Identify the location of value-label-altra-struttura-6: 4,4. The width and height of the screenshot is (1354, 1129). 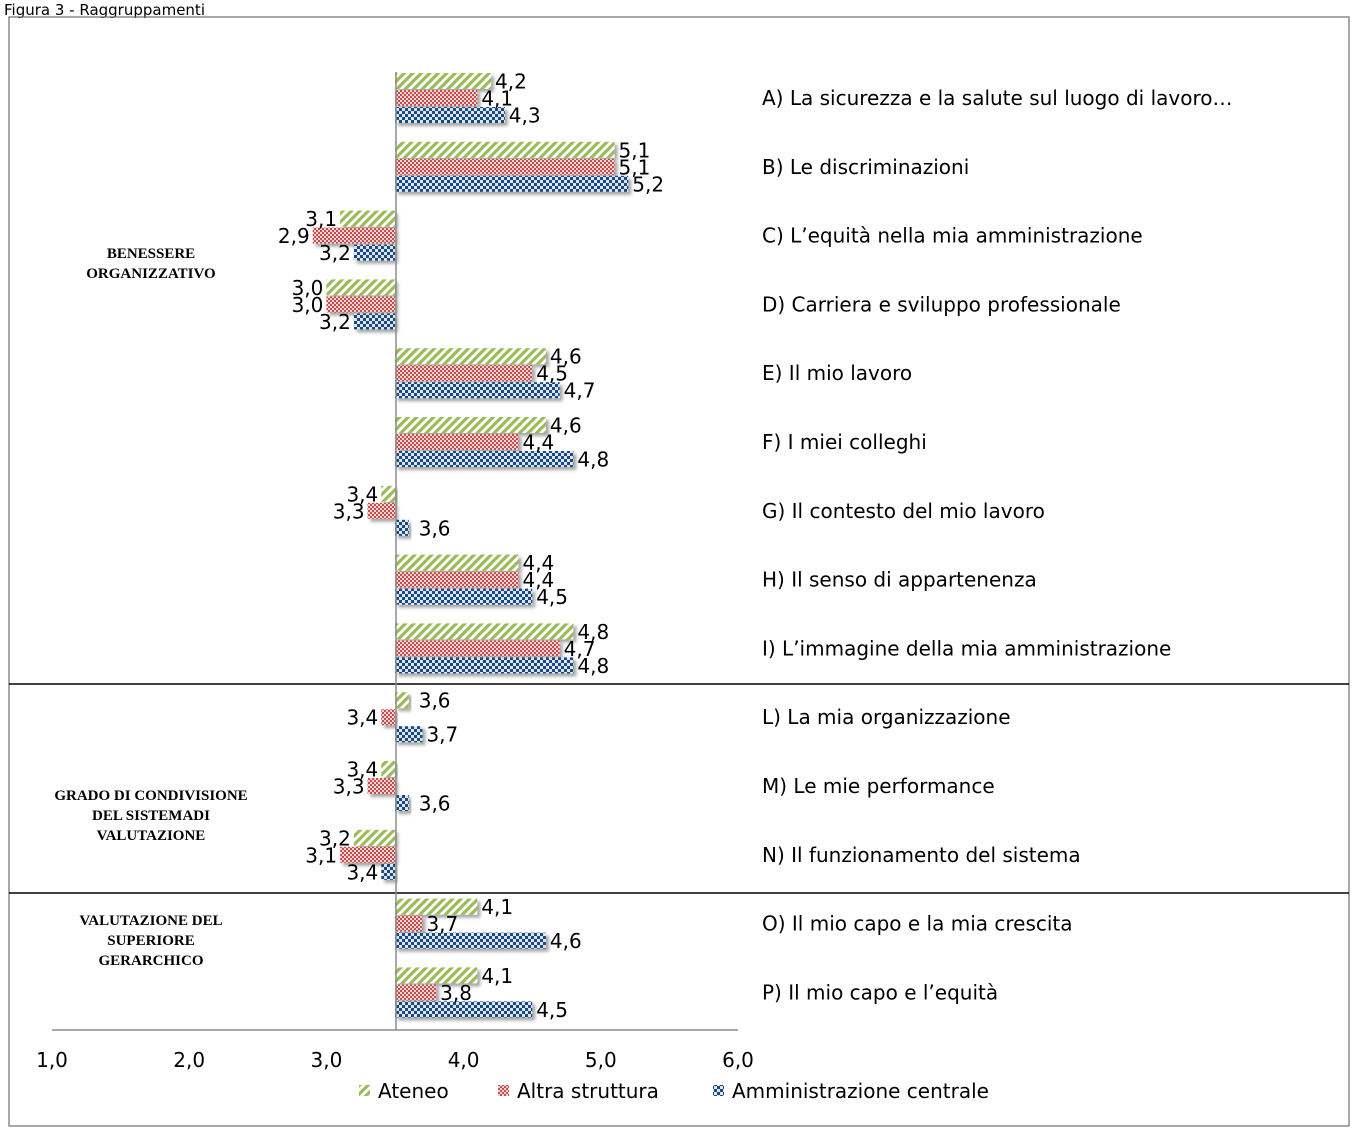
(538, 443).